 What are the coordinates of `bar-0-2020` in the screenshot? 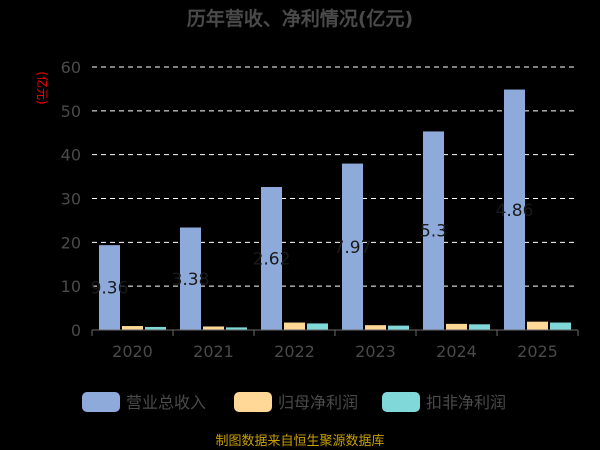 It's located at (109, 287).